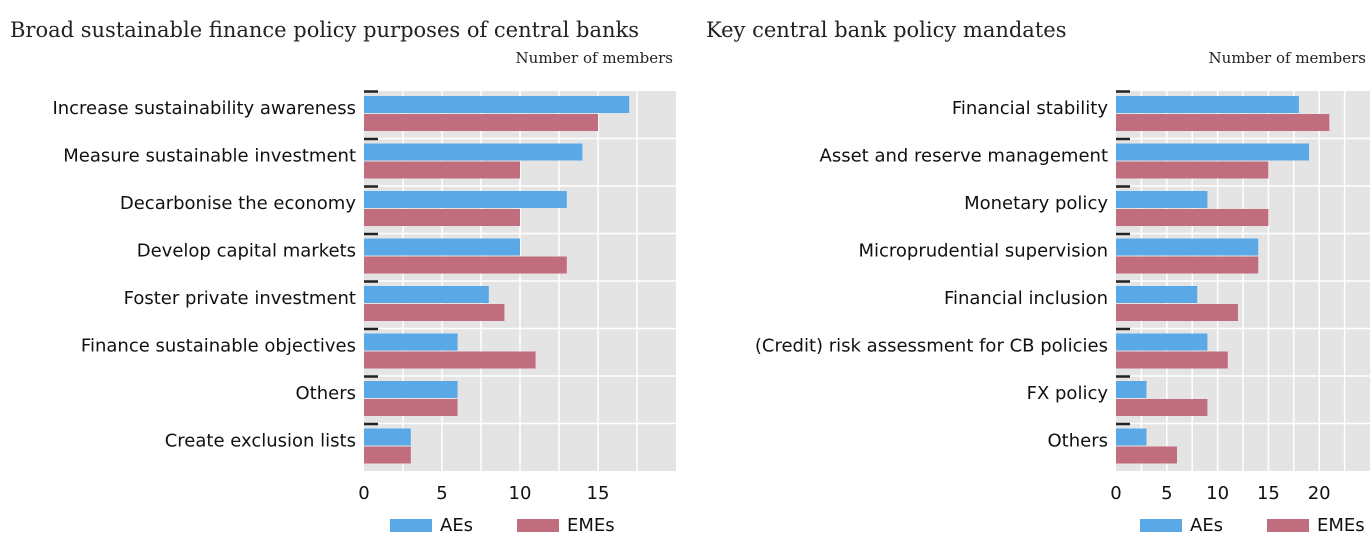  Describe the element at coordinates (1166, 493) in the screenshot. I see `chart1-tick-label: 5` at that location.